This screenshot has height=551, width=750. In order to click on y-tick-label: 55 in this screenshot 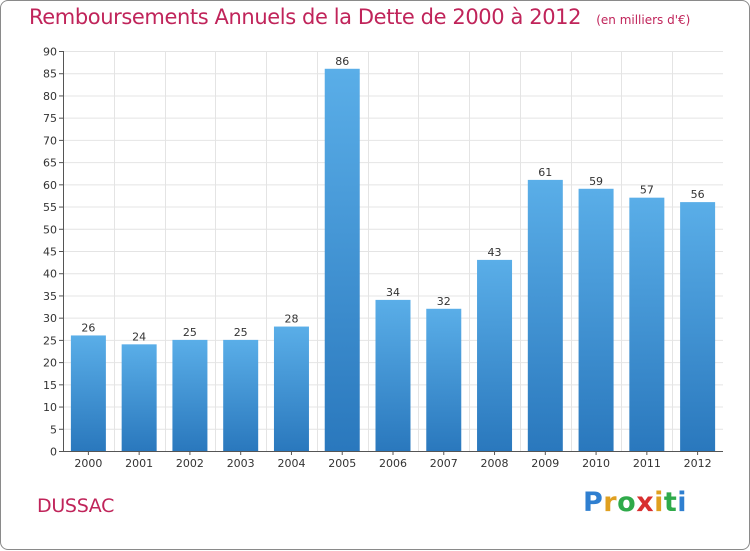, I will do `click(50, 207)`.